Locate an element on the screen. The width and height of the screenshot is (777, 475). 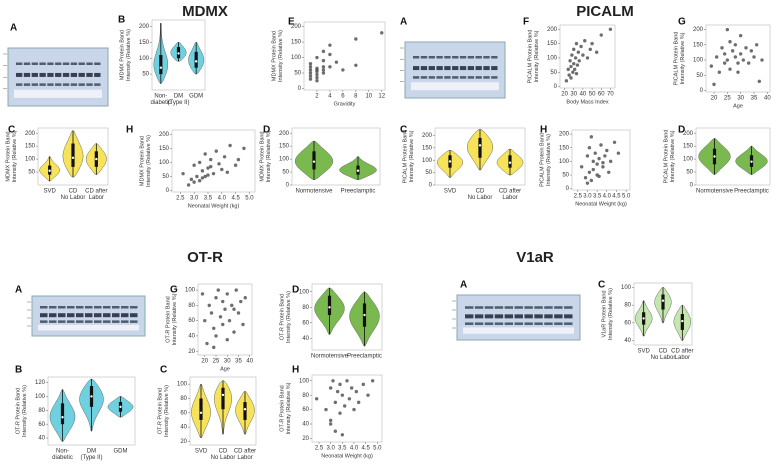
y-axis-label: Intensity (Relative %) is located at coordinates (289, 317).